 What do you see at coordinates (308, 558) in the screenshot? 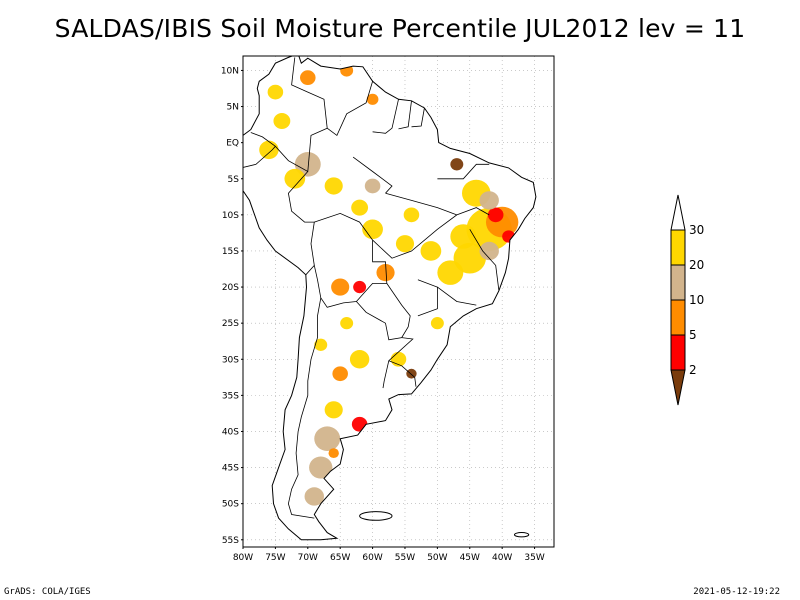
I see `lon-tick-label: 70W` at bounding box center [308, 558].